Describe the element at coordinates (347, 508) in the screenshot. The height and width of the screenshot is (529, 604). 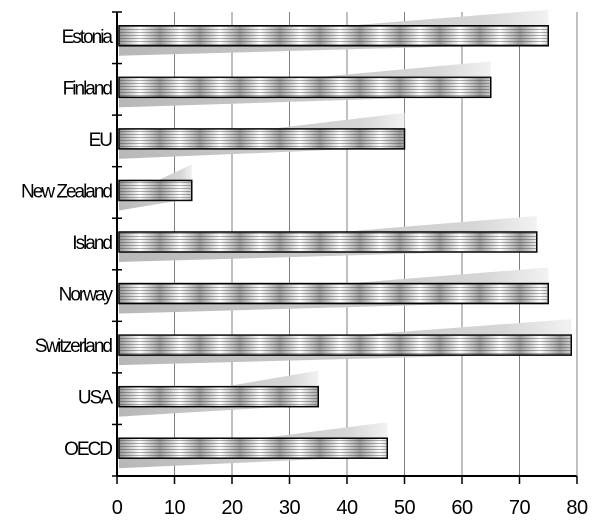
I see `x-tick-label-40: 40` at that location.